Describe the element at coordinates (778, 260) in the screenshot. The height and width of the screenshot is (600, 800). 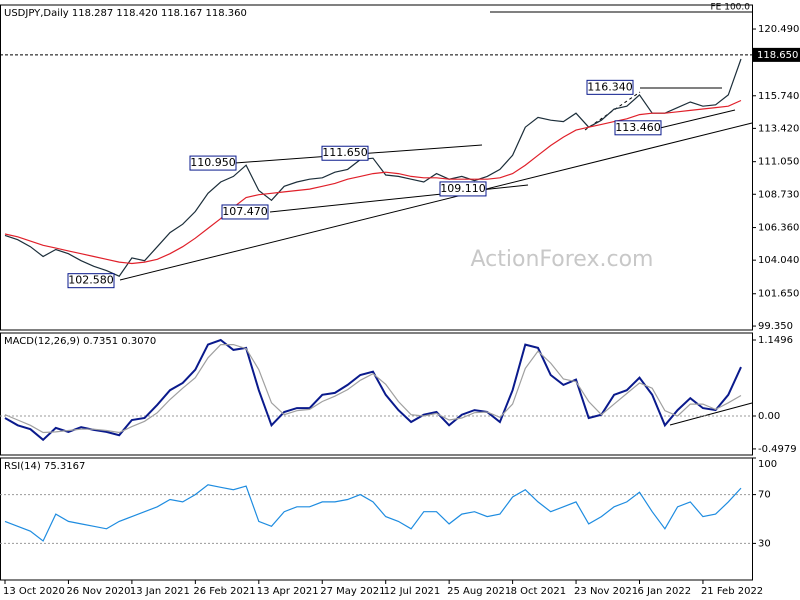
I see `y-tick-label: 104.040` at that location.